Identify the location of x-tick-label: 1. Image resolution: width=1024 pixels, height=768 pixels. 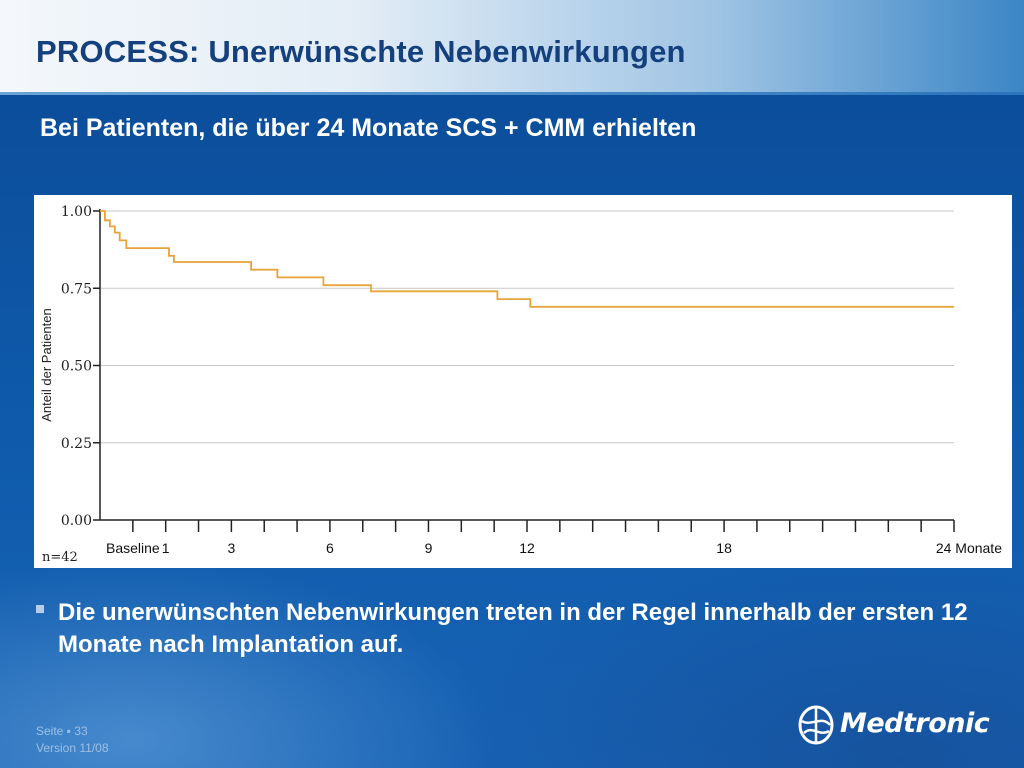
(166, 548).